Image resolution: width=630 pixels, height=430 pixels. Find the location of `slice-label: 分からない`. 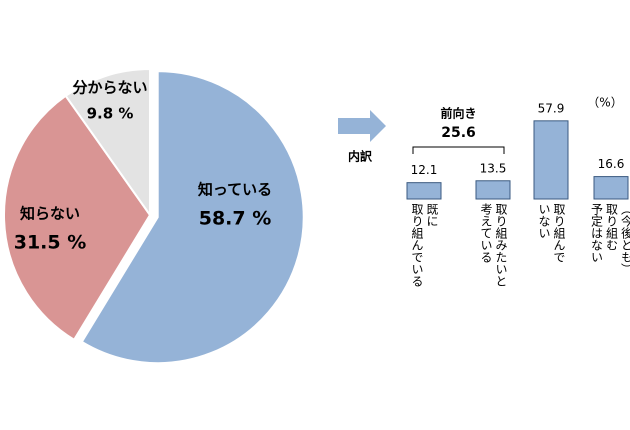

slice-label: 分からない is located at coordinates (109, 88).